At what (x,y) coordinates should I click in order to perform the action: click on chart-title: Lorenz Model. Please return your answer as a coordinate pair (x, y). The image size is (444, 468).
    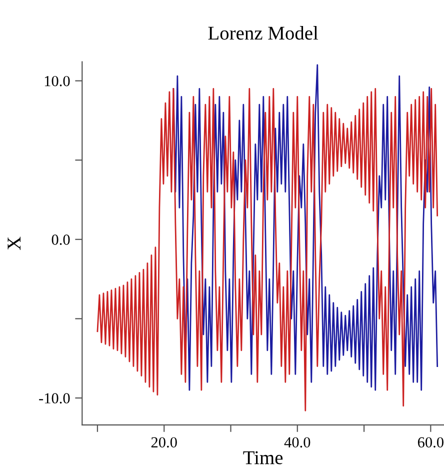
    Looking at the image, I should click on (263, 33).